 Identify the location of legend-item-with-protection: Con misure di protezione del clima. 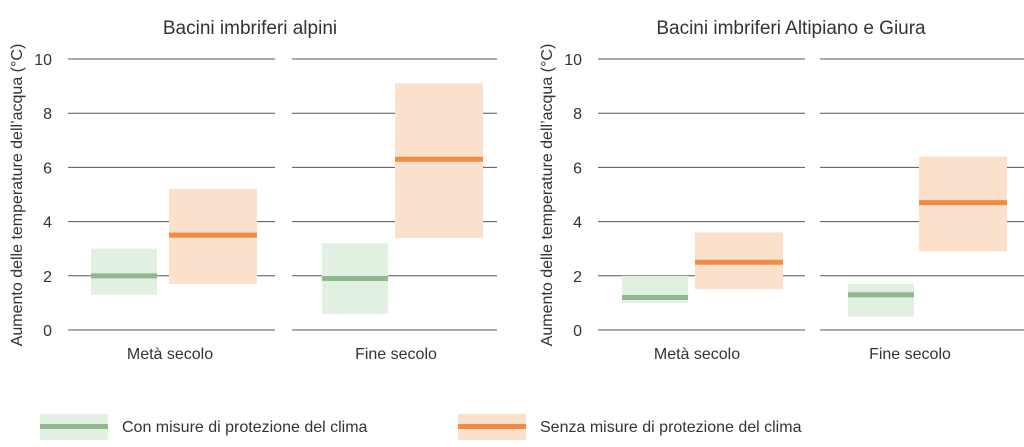
(204, 427).